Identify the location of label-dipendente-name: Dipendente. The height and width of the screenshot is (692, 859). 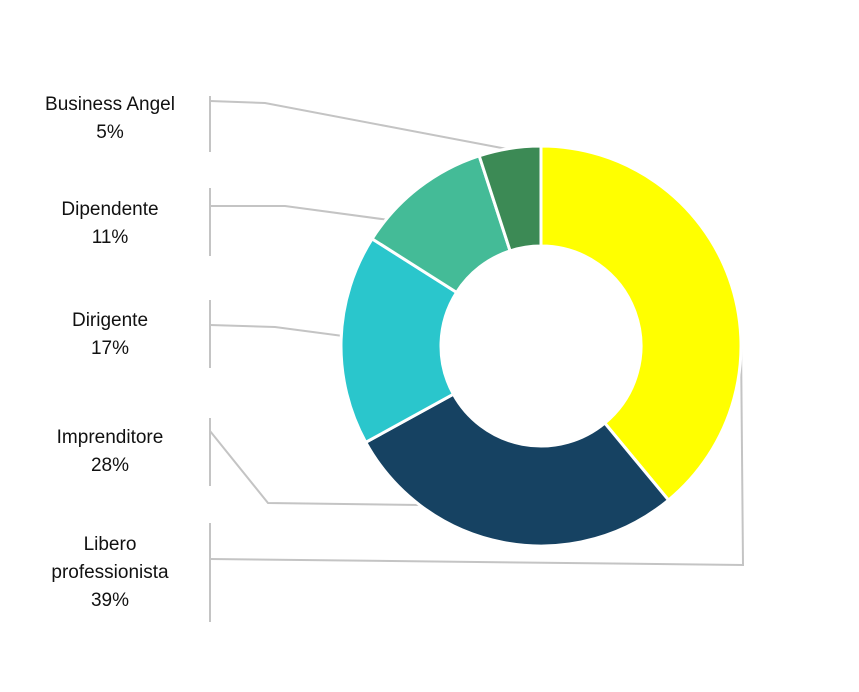
(110, 209).